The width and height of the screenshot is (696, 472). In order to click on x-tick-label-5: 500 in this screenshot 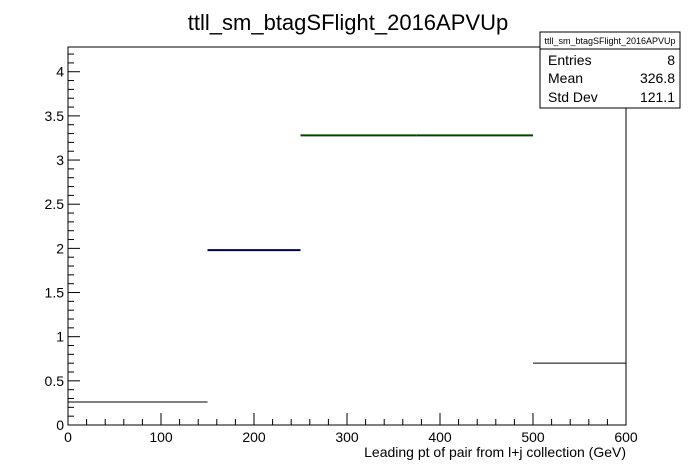, I will do `click(533, 437)`.